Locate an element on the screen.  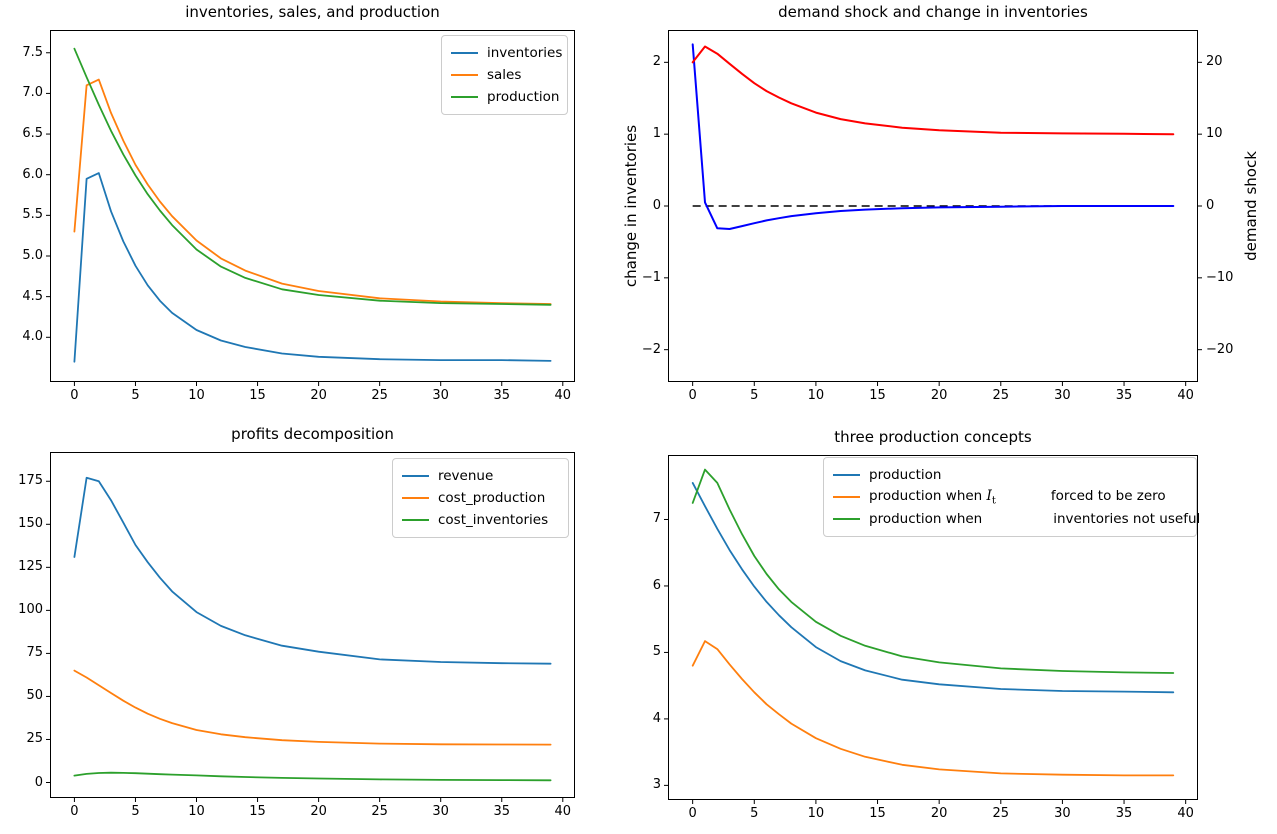
y-tick-label-right: −10 is located at coordinates (1220, 277).